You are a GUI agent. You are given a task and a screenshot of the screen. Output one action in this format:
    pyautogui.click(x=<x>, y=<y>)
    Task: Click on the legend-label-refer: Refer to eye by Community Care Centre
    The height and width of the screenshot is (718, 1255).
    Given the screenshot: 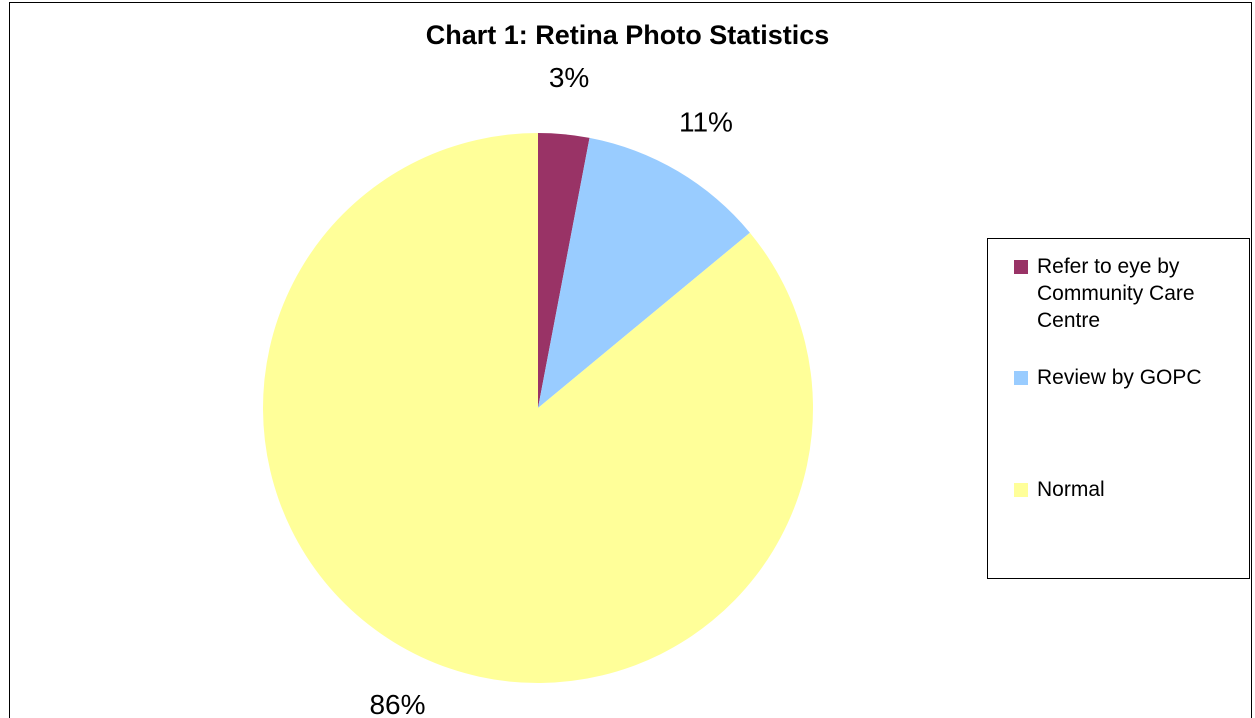 What is the action you would take?
    pyautogui.click(x=1116, y=293)
    